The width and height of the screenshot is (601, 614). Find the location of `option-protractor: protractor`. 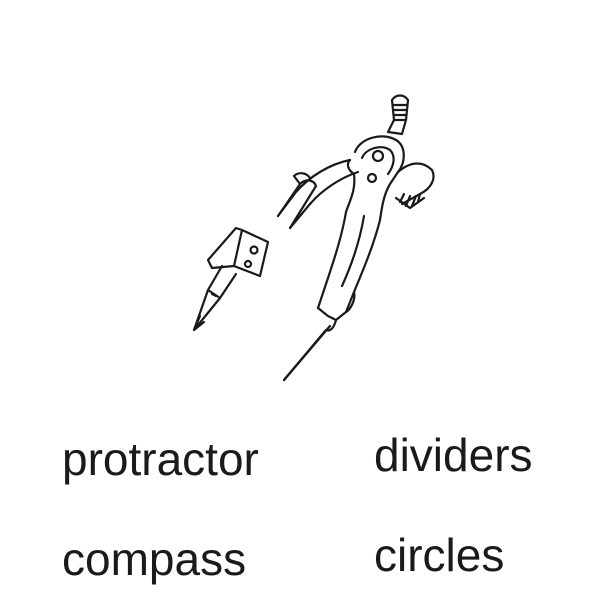

option-protractor: protractor is located at coordinates (160, 459).